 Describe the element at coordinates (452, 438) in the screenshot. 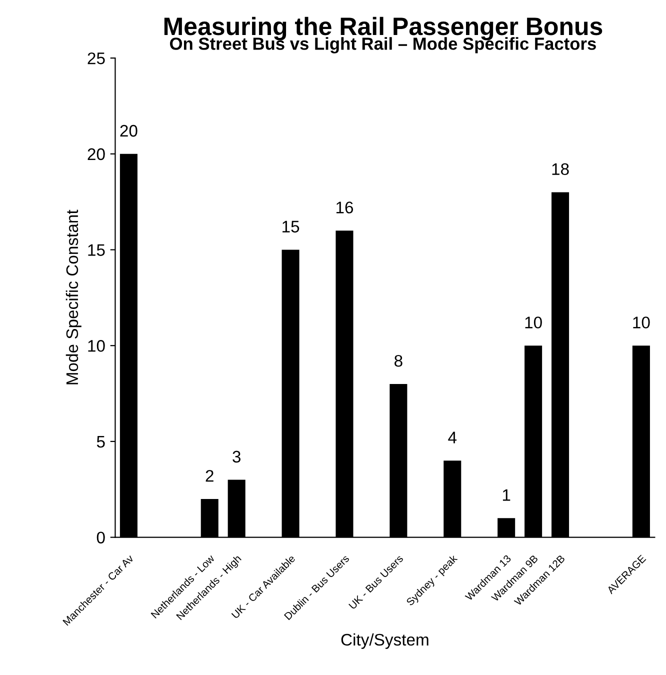

I see `data-label: 4` at that location.